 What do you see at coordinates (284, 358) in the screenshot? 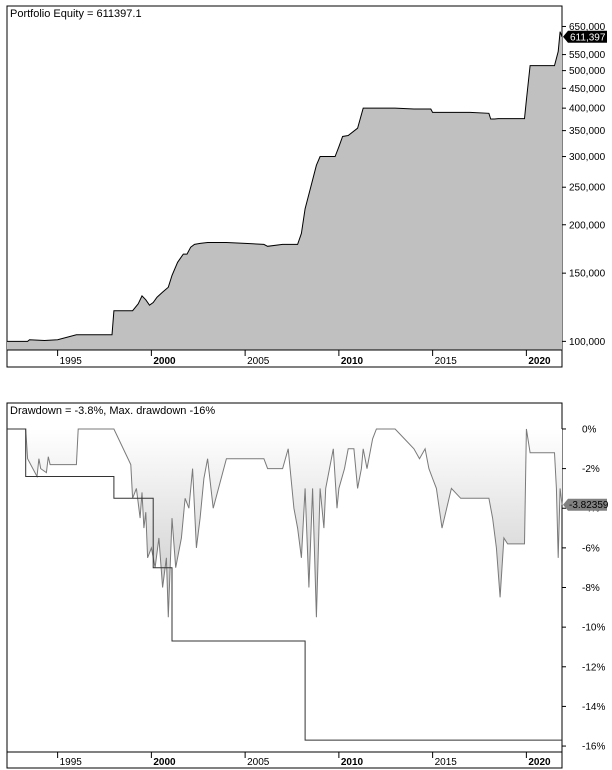
I see `equity-x-axis-band` at bounding box center [284, 358].